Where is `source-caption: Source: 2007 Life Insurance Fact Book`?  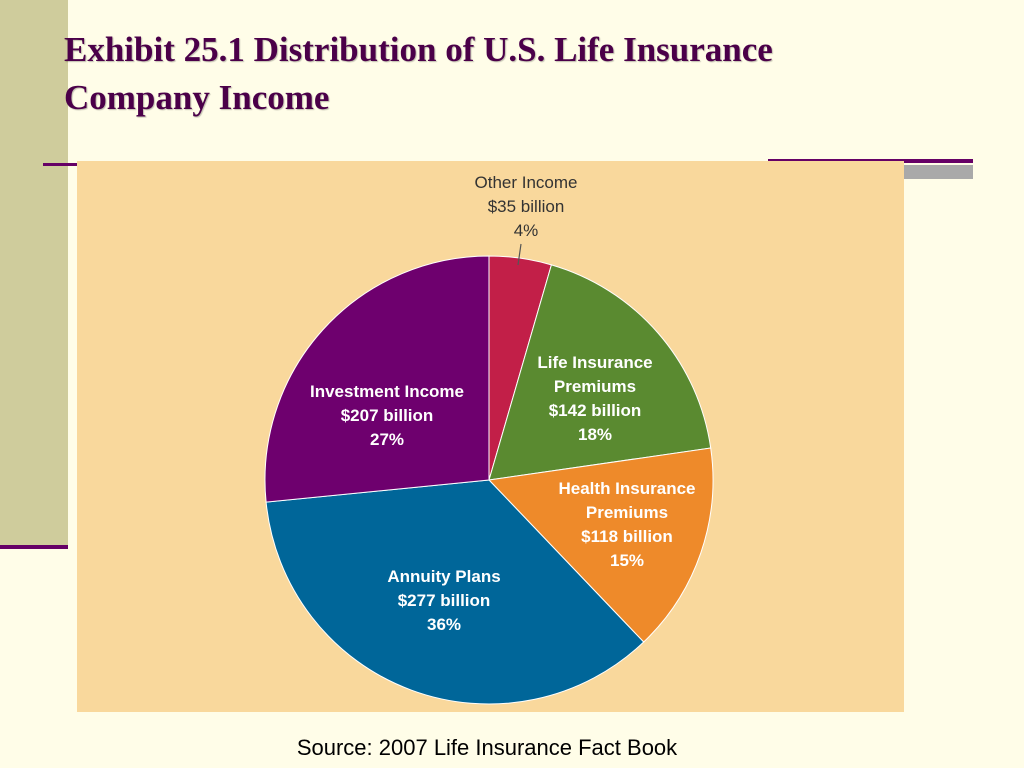 source-caption: Source: 2007 Life Insurance Fact Book is located at coordinates (487, 747).